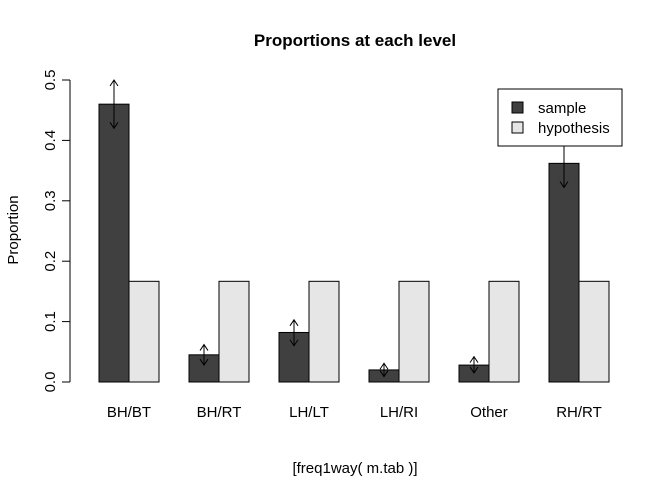 Image resolution: width=672 pixels, height=480 pixels. Describe the element at coordinates (354, 412) in the screenshot. I see `x-tick-labels: BH/BT BH/RT LH/LT LH/RI Other RH/RT` at that location.